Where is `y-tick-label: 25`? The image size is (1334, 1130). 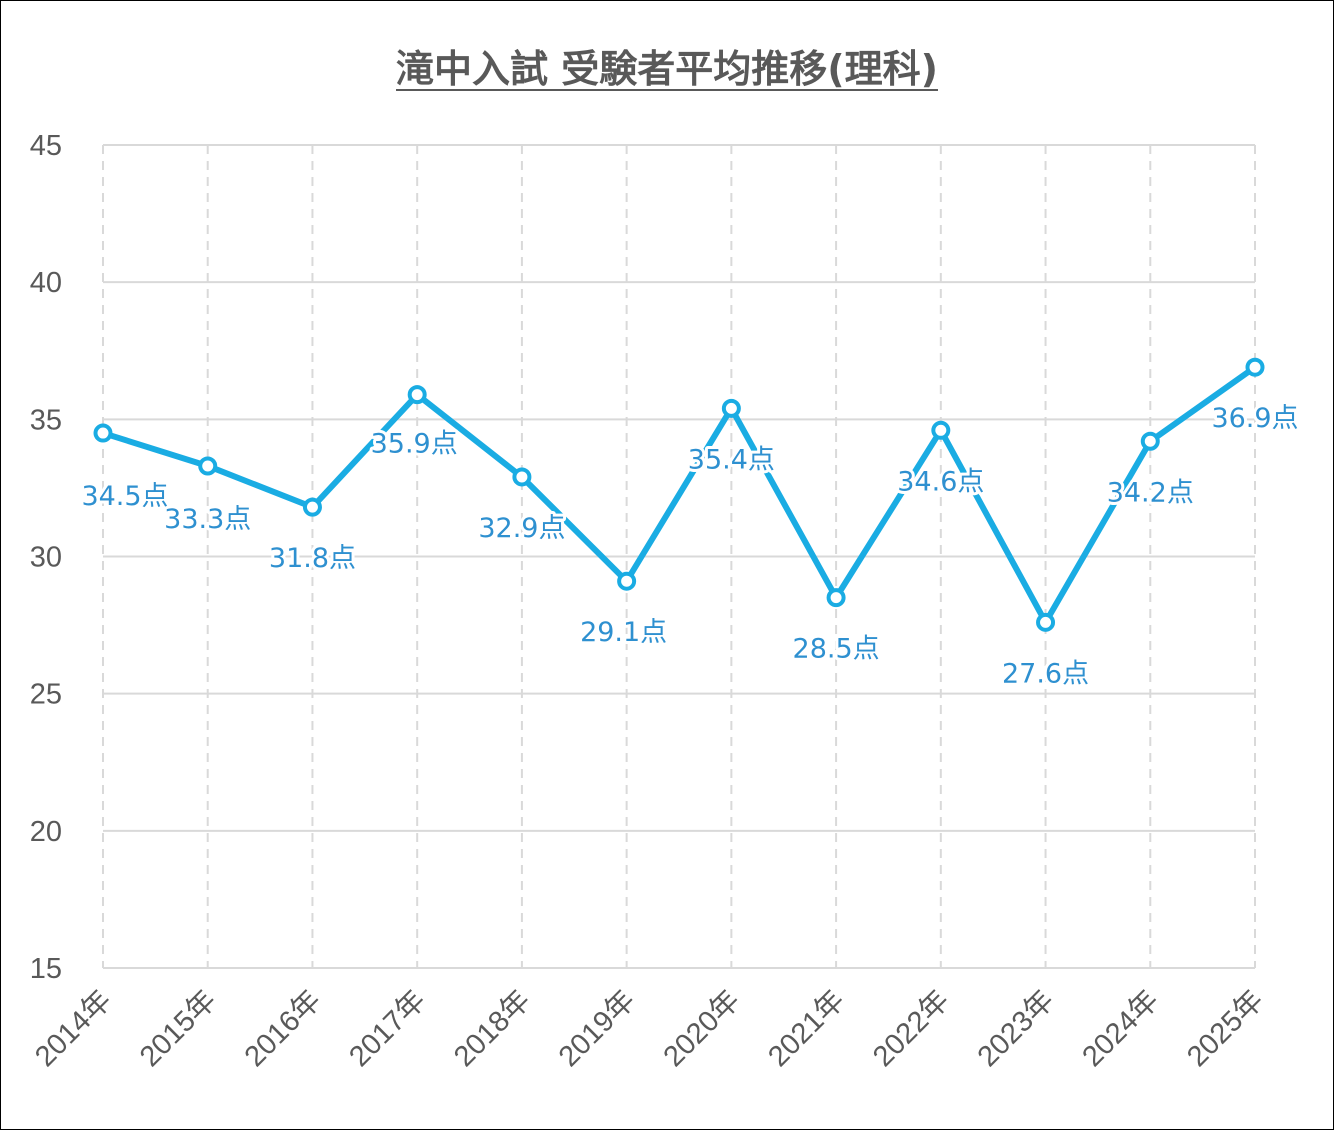
y-tick-label: 25 is located at coordinates (46, 695).